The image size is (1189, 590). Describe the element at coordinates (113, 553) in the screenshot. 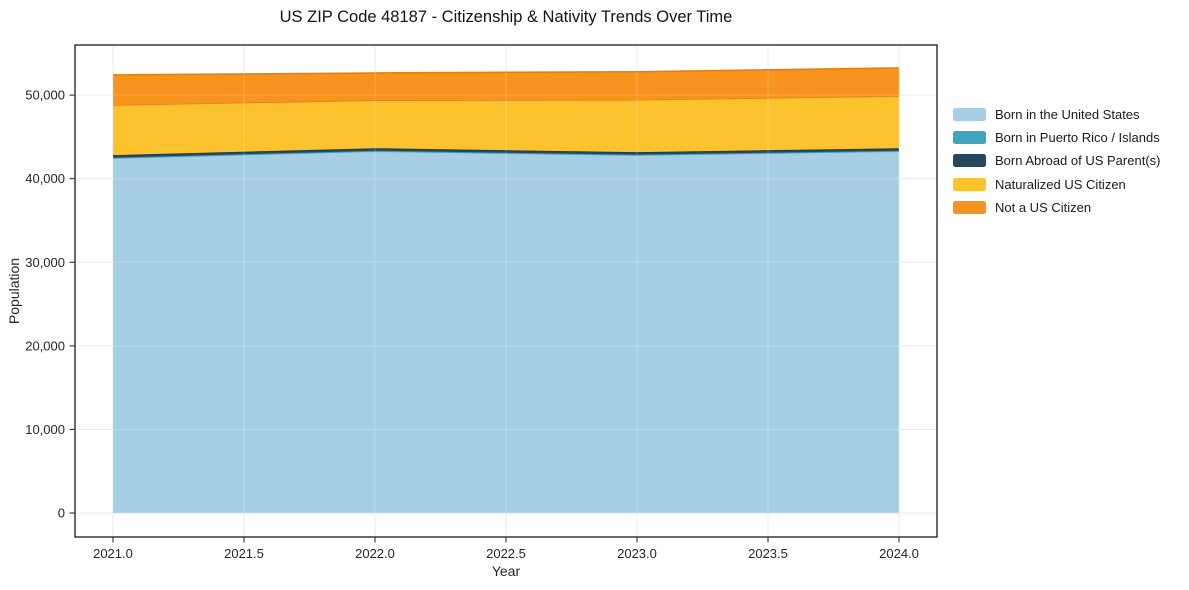

I see `x-tick-label-2021.0: 2021.0` at that location.